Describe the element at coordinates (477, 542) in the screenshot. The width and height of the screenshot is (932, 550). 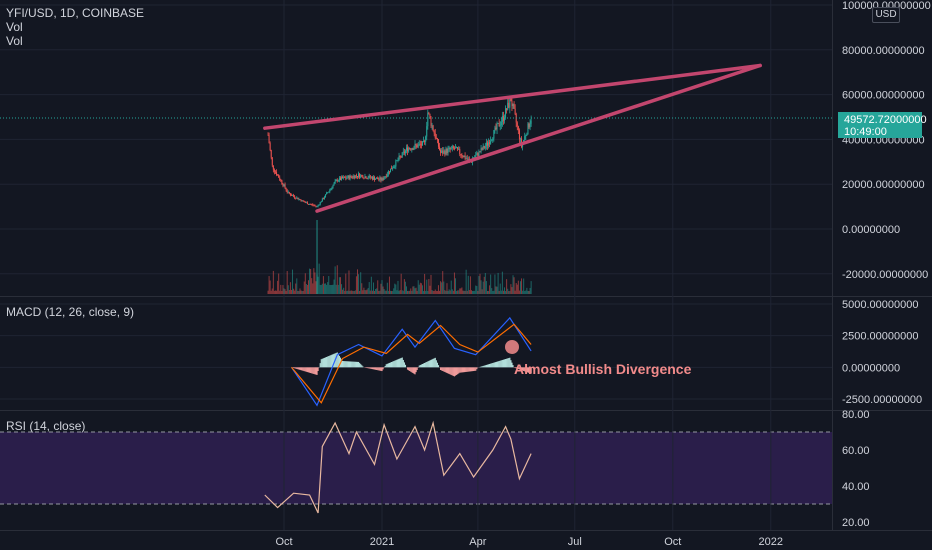
I see `time-tick-label-2: Apr` at that location.